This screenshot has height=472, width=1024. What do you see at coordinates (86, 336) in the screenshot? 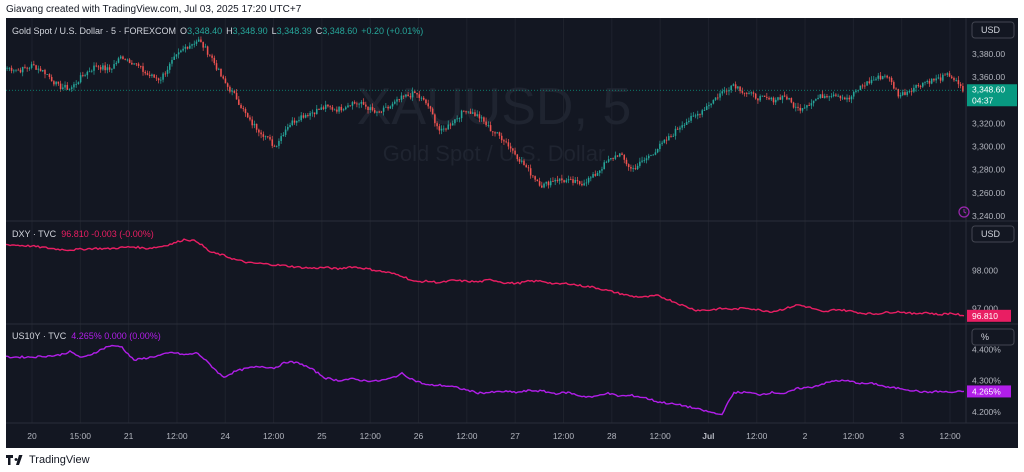
I see `us10y-legend: US10Y · TVC 4.265% 0.000 (0.00%)` at bounding box center [86, 336].